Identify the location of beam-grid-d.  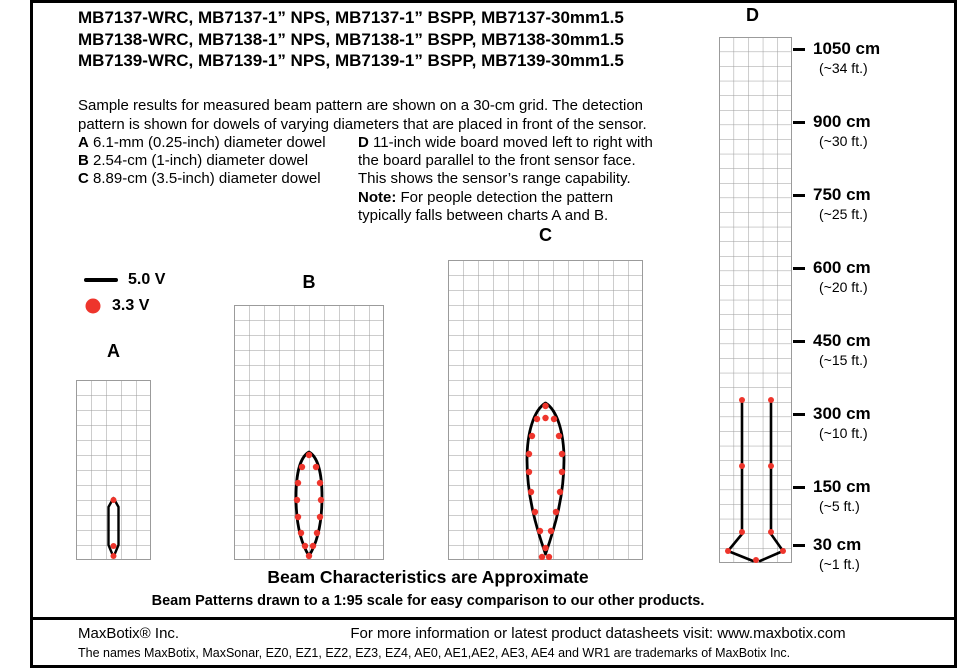
(755, 300).